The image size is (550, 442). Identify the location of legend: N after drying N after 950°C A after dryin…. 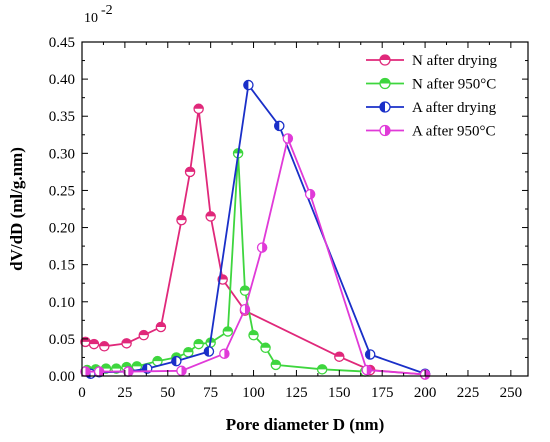
(431, 96).